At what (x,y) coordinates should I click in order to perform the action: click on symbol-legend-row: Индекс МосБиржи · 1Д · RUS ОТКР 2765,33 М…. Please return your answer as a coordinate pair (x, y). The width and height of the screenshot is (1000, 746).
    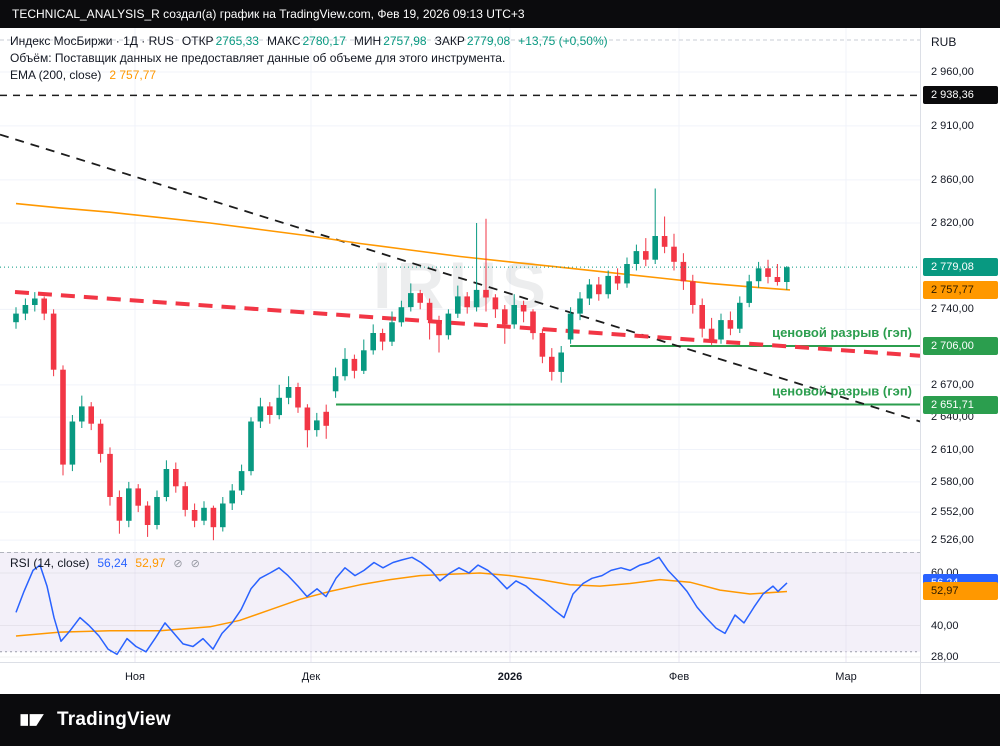
    Looking at the image, I should click on (309, 42).